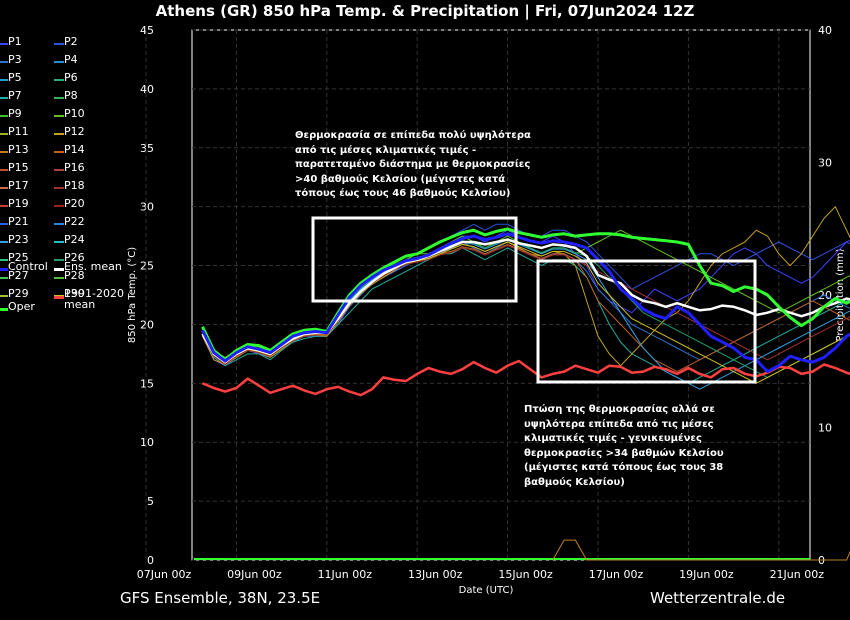 The height and width of the screenshot is (620, 850). I want to click on x-tick-label: 11Jun 00z, so click(345, 574).